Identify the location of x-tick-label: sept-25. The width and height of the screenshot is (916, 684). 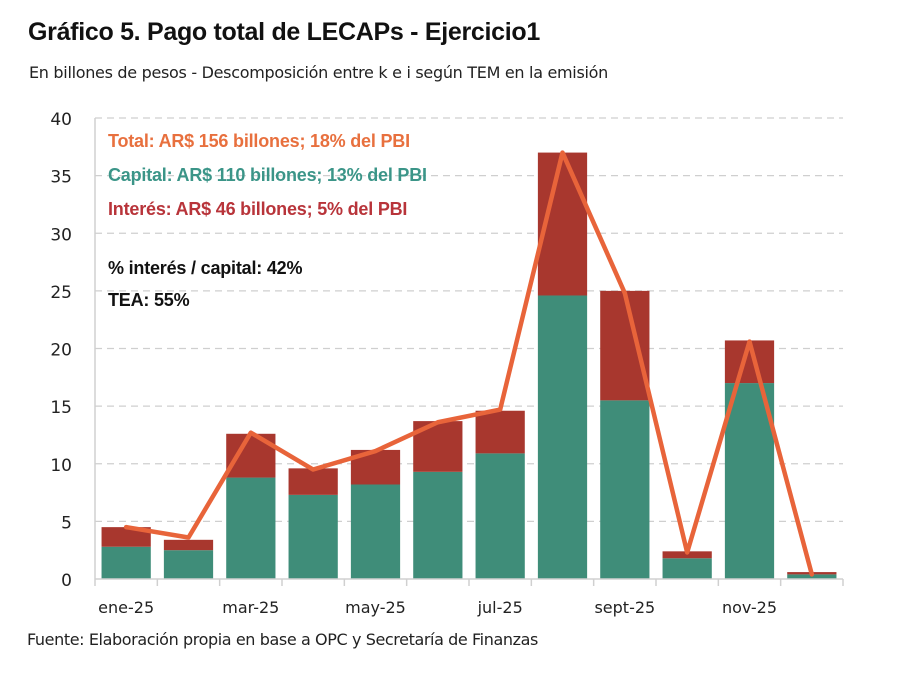
(624, 607).